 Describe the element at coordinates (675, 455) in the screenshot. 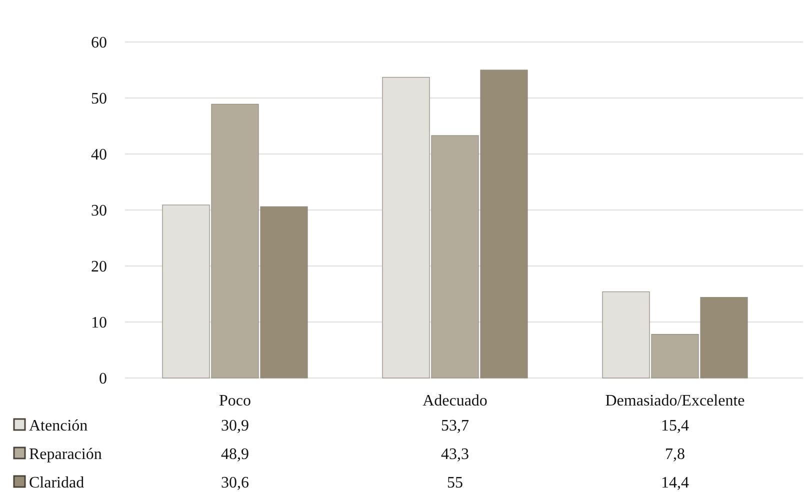

I see `data-label: 7,8` at that location.